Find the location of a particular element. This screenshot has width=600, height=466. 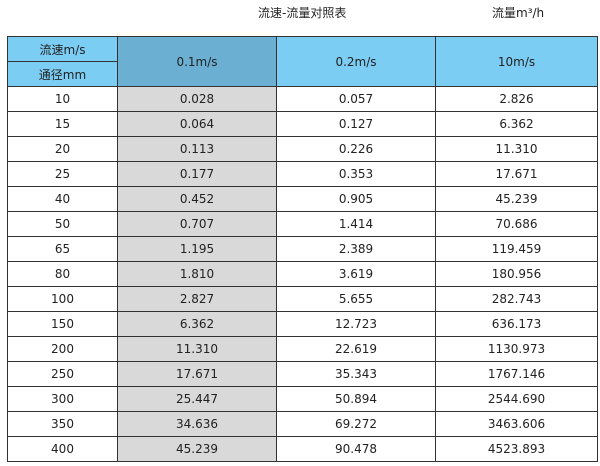

flow-cell: 70.686 is located at coordinates (516, 224).